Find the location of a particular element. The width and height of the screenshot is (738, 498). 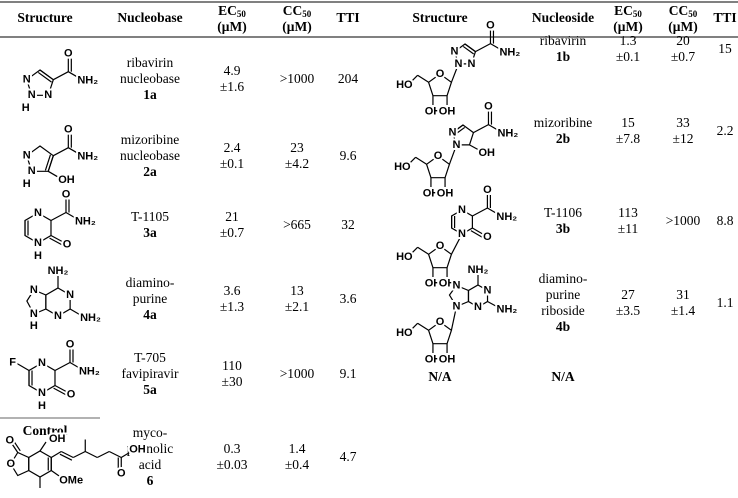

cc50-value: 33 is located at coordinates (683, 122).